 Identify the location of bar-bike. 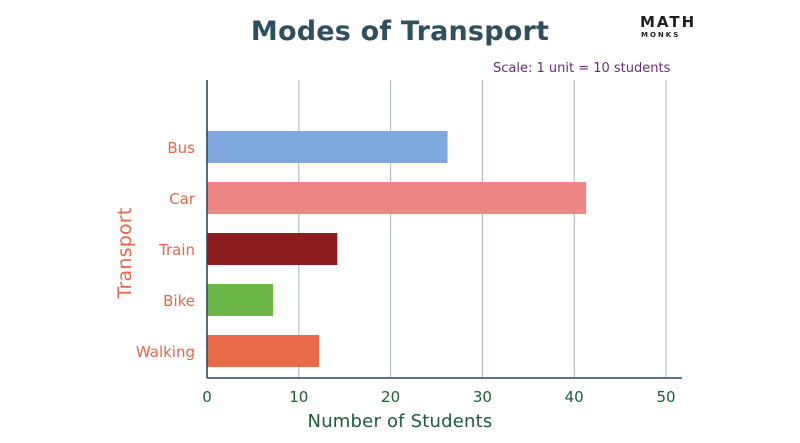
(240, 300).